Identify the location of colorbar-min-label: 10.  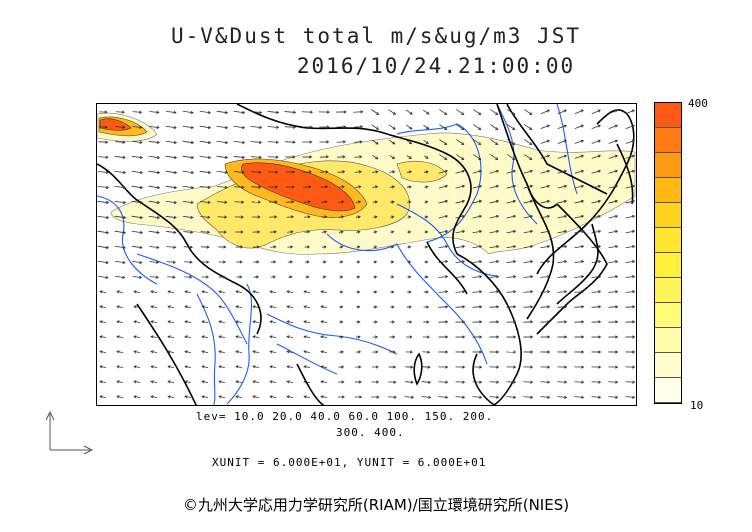
(697, 405).